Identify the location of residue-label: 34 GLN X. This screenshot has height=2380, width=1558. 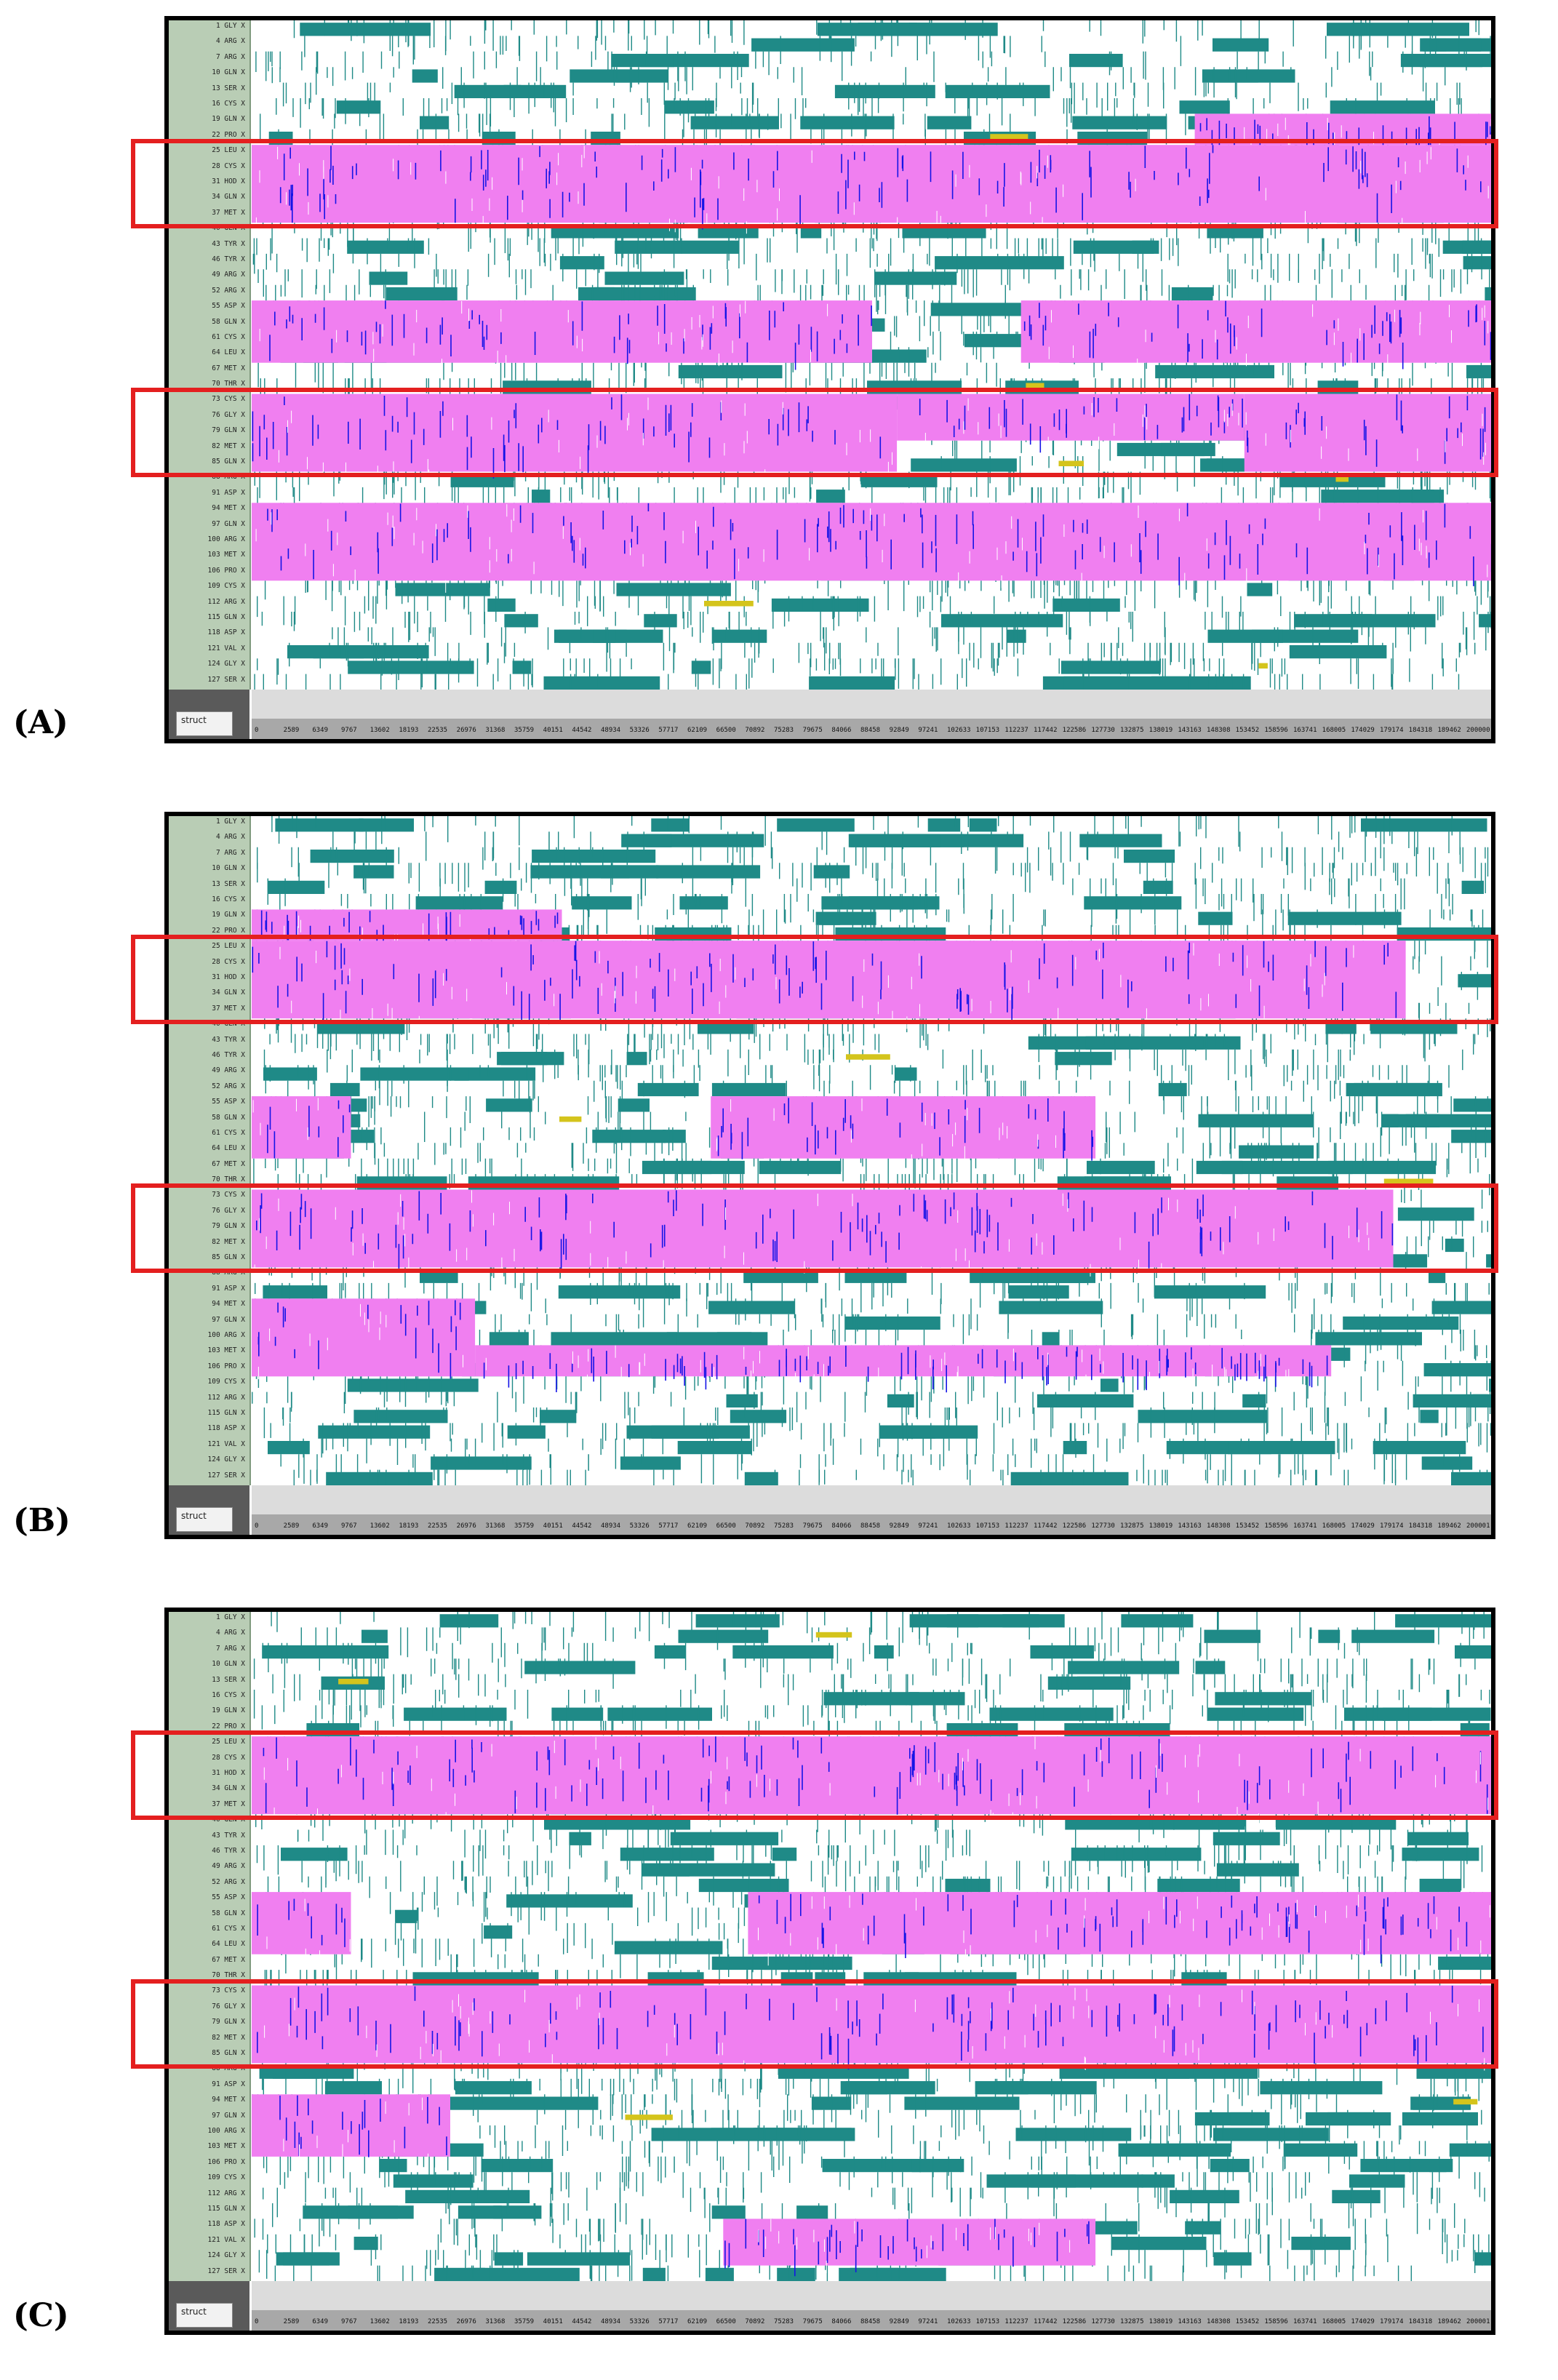
(229, 1788).